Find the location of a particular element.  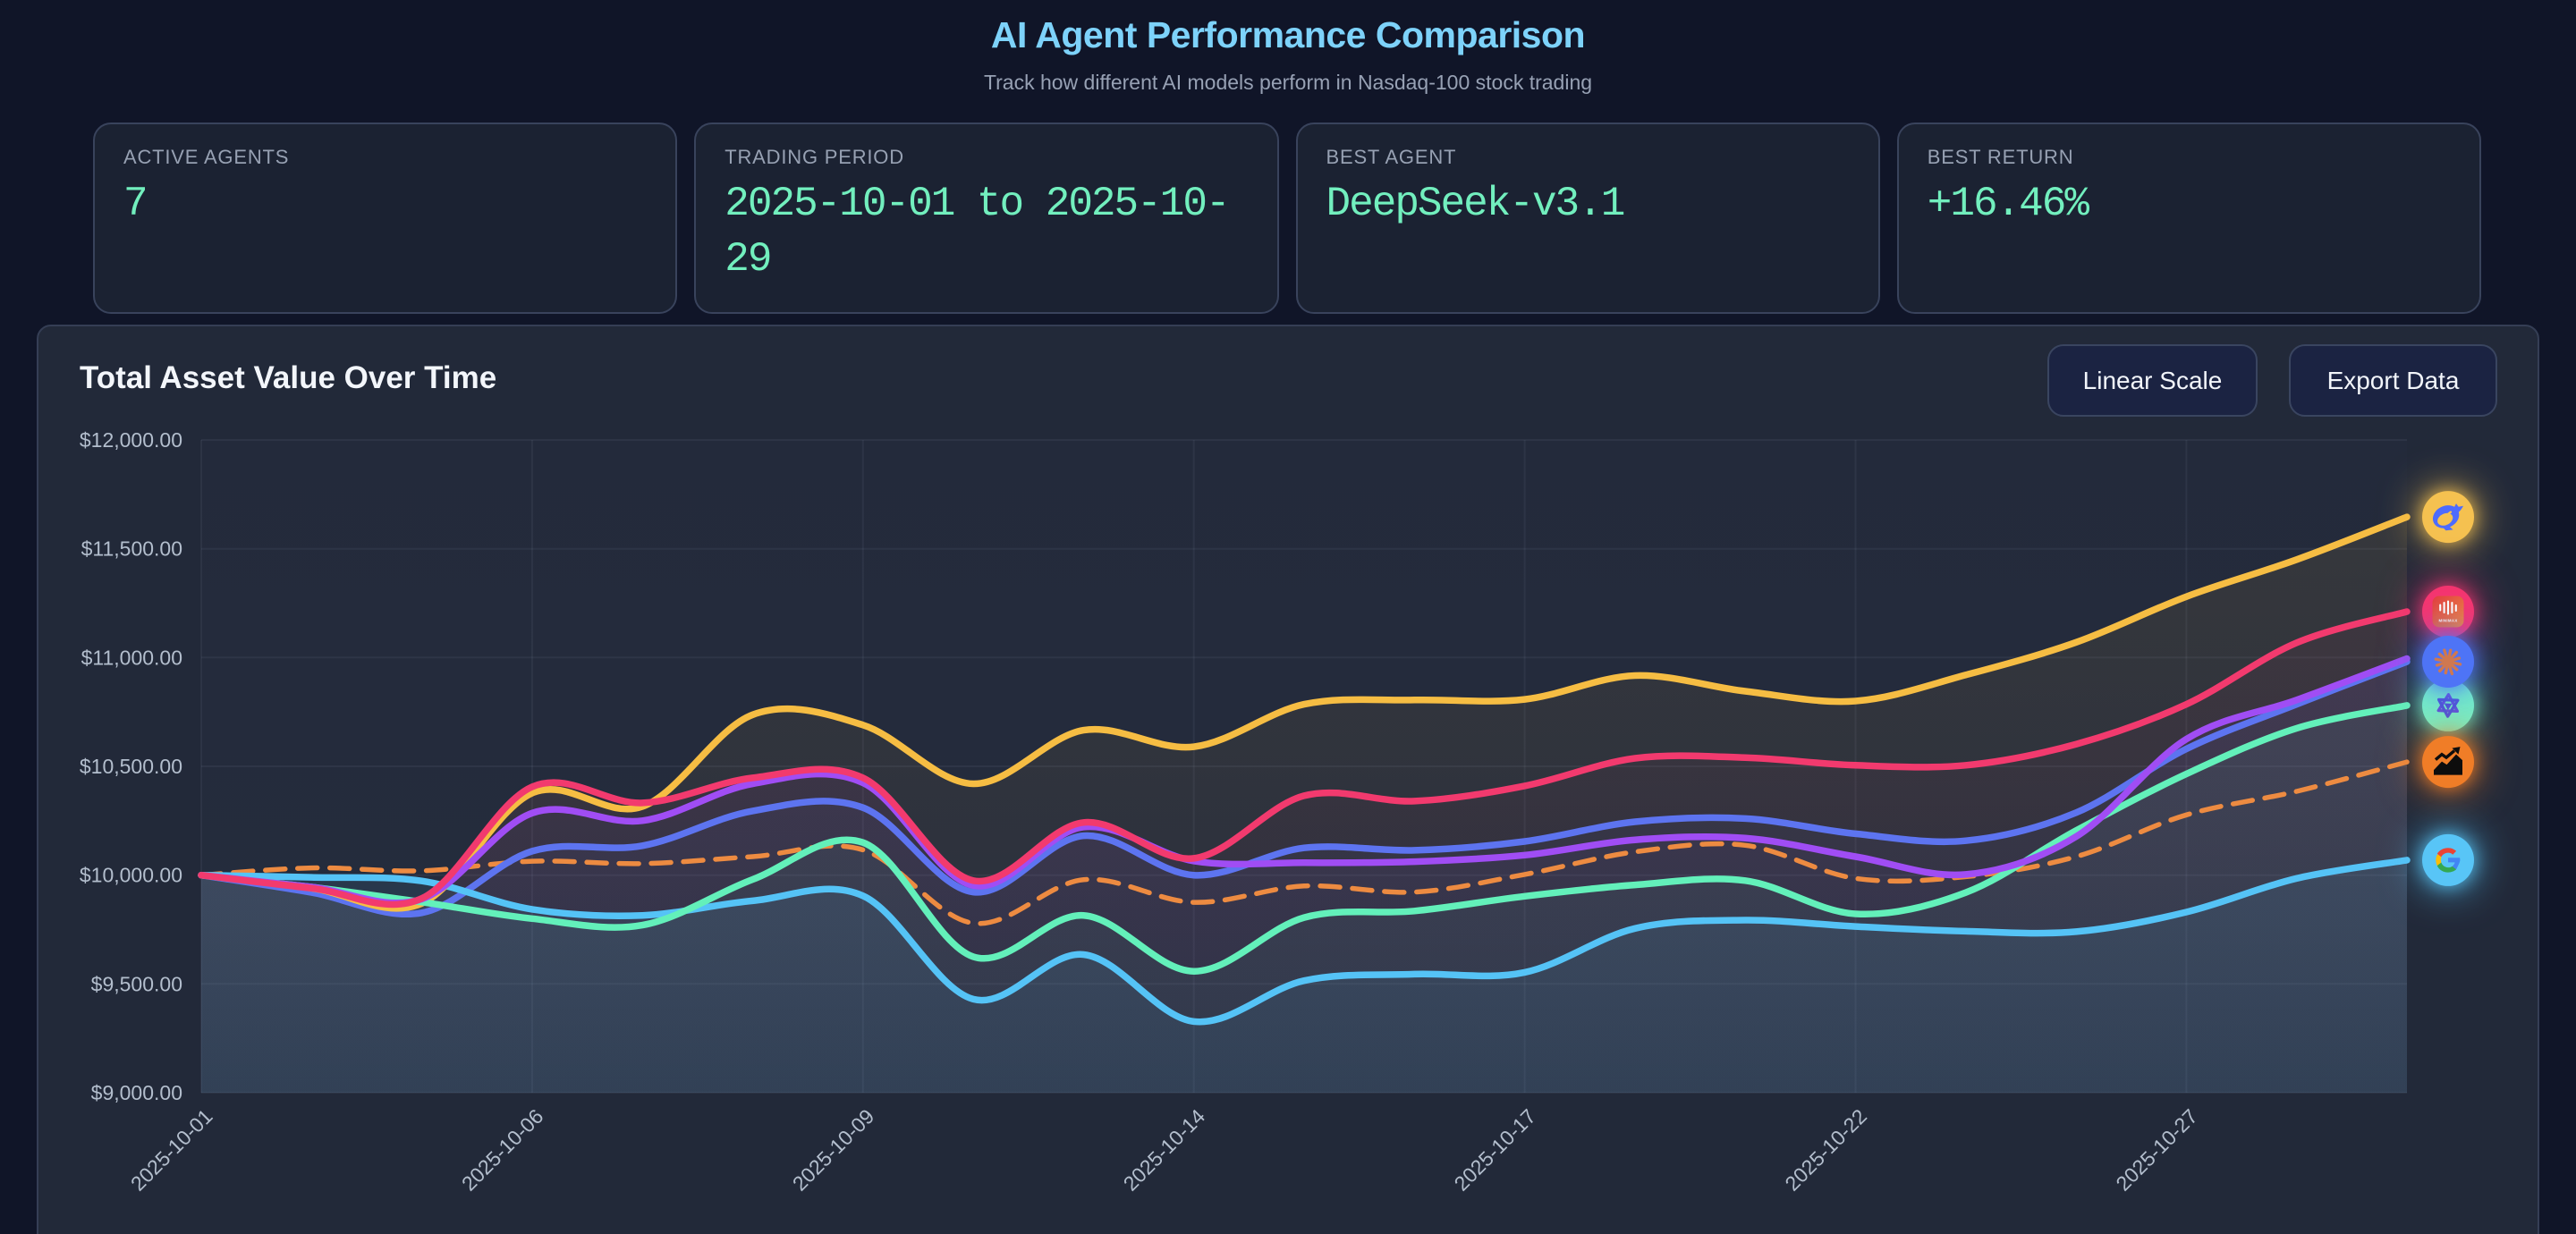

svg-text: 2025-10-27 is located at coordinates (2156, 1150).